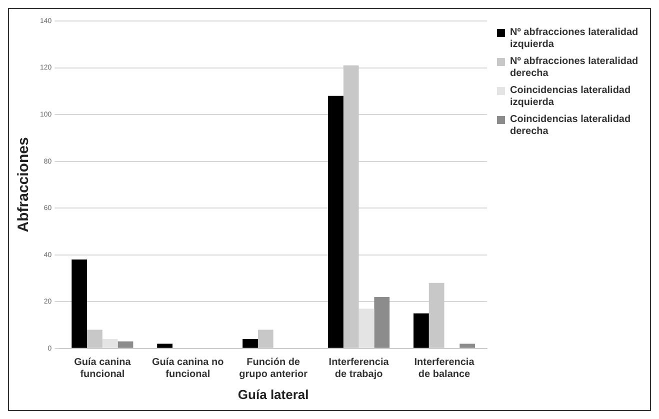  What do you see at coordinates (444, 368) in the screenshot?
I see `x-tick-label: Interferencia de balance` at bounding box center [444, 368].